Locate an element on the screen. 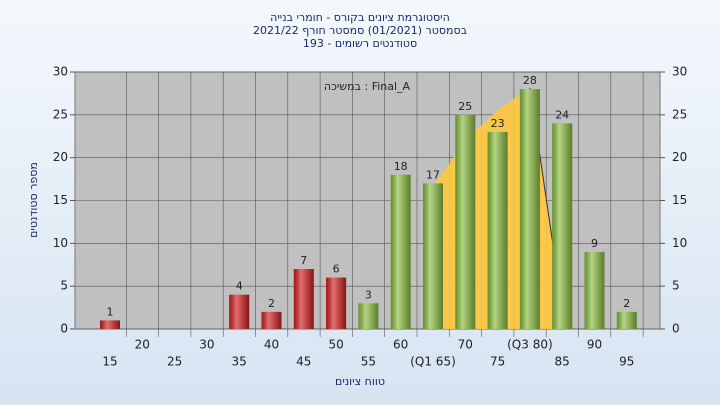  y2-tick-label: 25 is located at coordinates (679, 114).